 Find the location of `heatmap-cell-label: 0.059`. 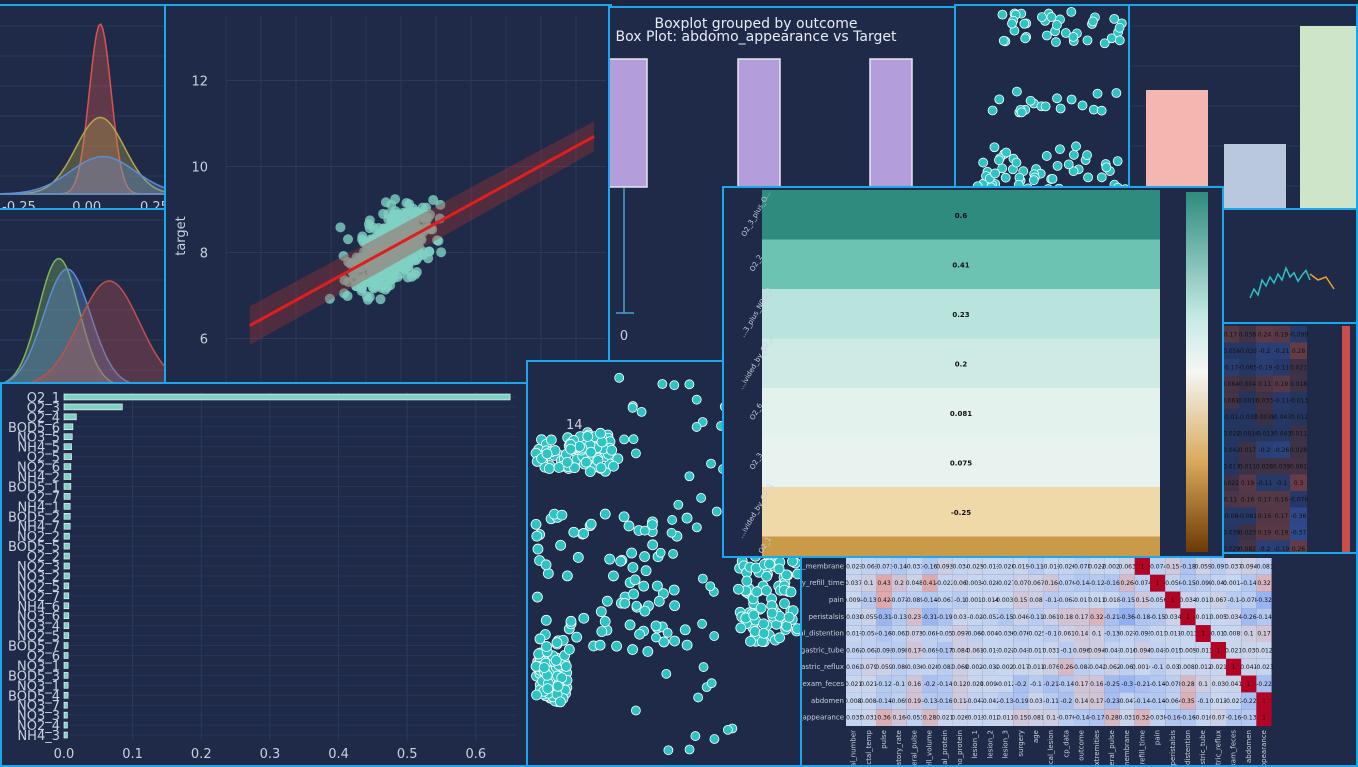

heatmap-cell-label: 0.059 is located at coordinates (1203, 566).